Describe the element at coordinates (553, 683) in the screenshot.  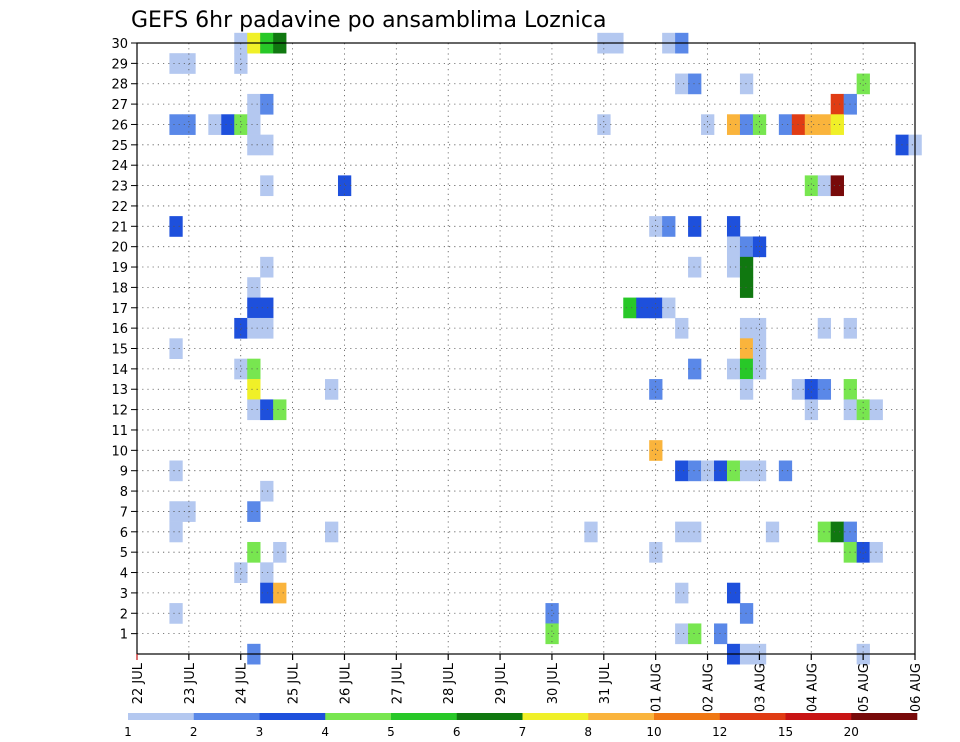
I see `x-tick-label: 30 JUL` at that location.